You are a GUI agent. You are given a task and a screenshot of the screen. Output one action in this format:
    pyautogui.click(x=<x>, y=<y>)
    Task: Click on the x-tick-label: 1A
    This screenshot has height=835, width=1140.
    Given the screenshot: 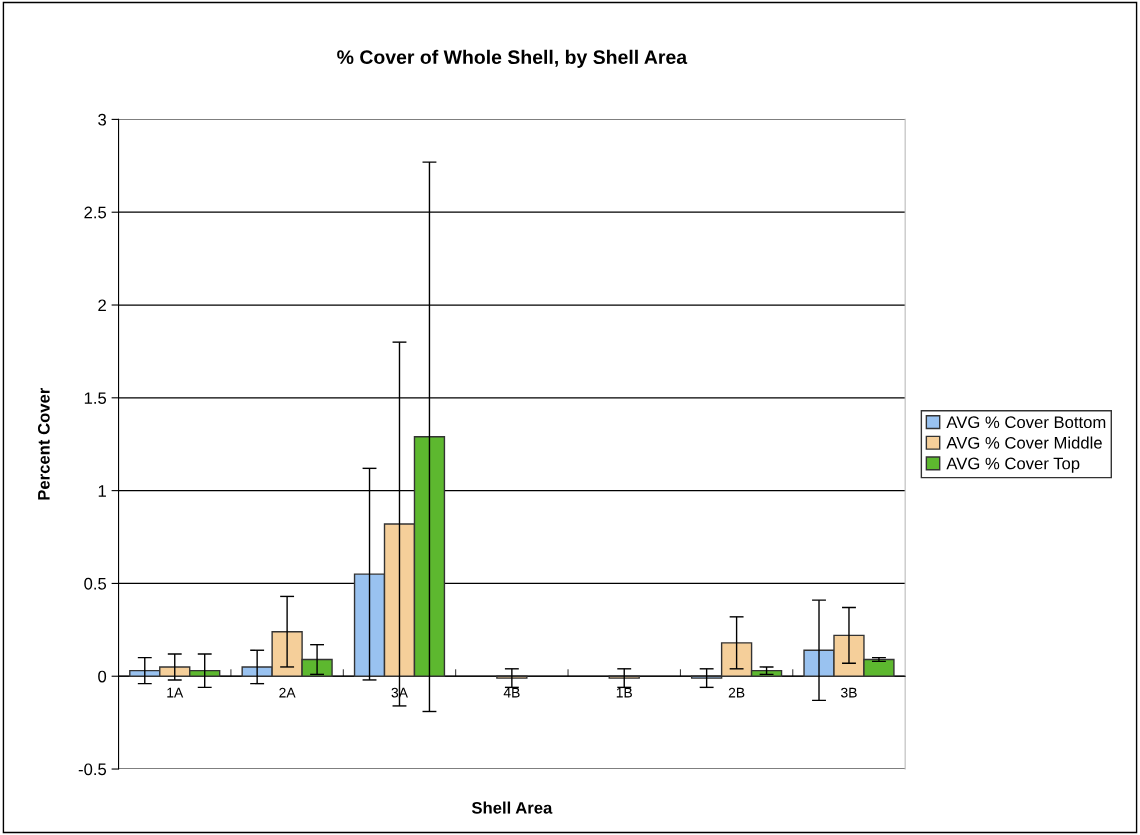 What is the action you would take?
    pyautogui.click(x=175, y=692)
    